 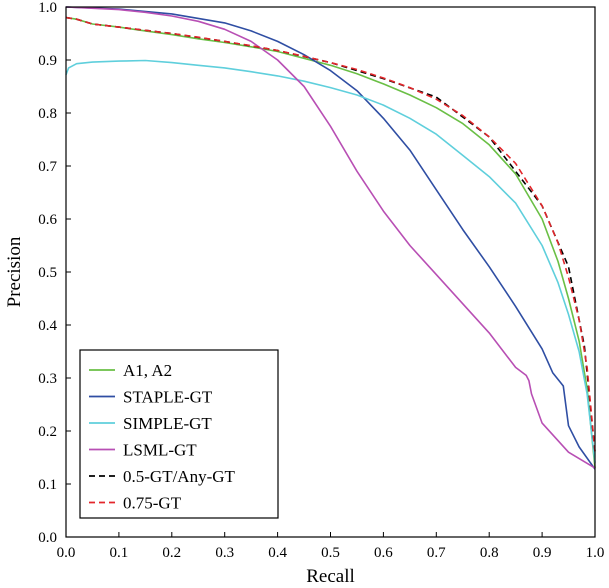 I want to click on x-tick-label: 0.1, so click(x=119, y=553).